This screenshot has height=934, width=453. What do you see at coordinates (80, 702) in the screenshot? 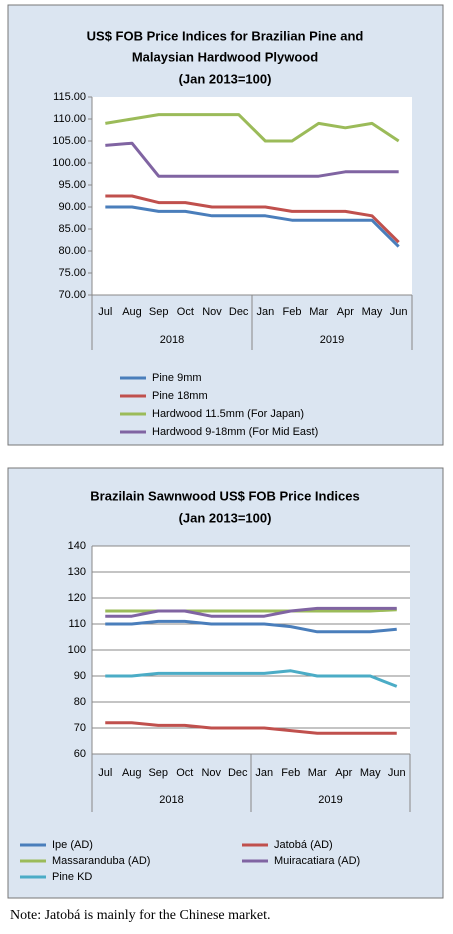
I see `y-tick-label: 80` at bounding box center [80, 702].